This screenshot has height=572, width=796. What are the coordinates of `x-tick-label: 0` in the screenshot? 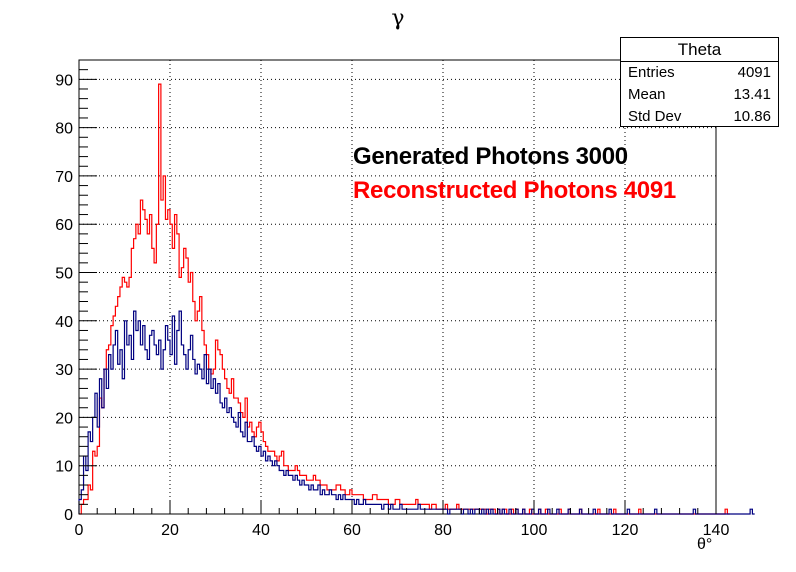 It's located at (79, 530).